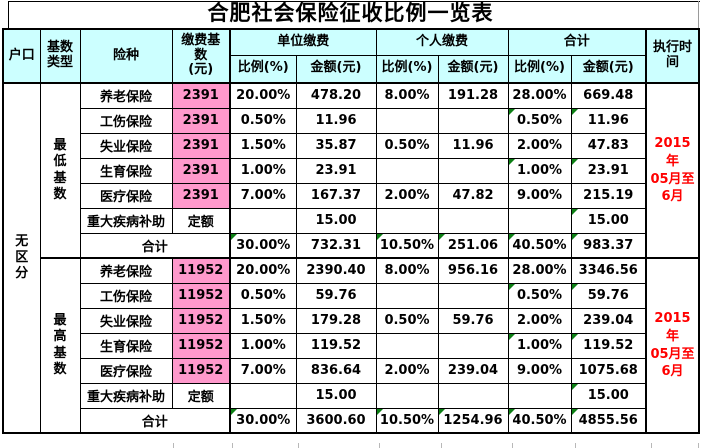  Describe the element at coordinates (473, 69) in the screenshot. I see `col-header-personal-amount: 金额(元)` at that location.